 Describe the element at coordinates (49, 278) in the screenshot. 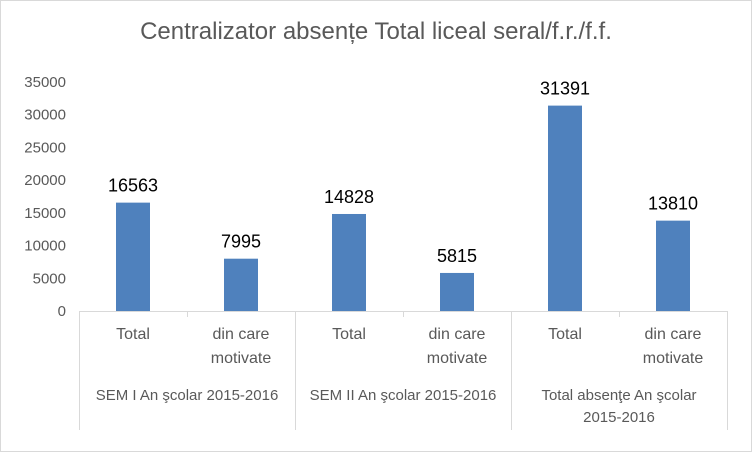

I see `y-tick-label: 5000` at that location.